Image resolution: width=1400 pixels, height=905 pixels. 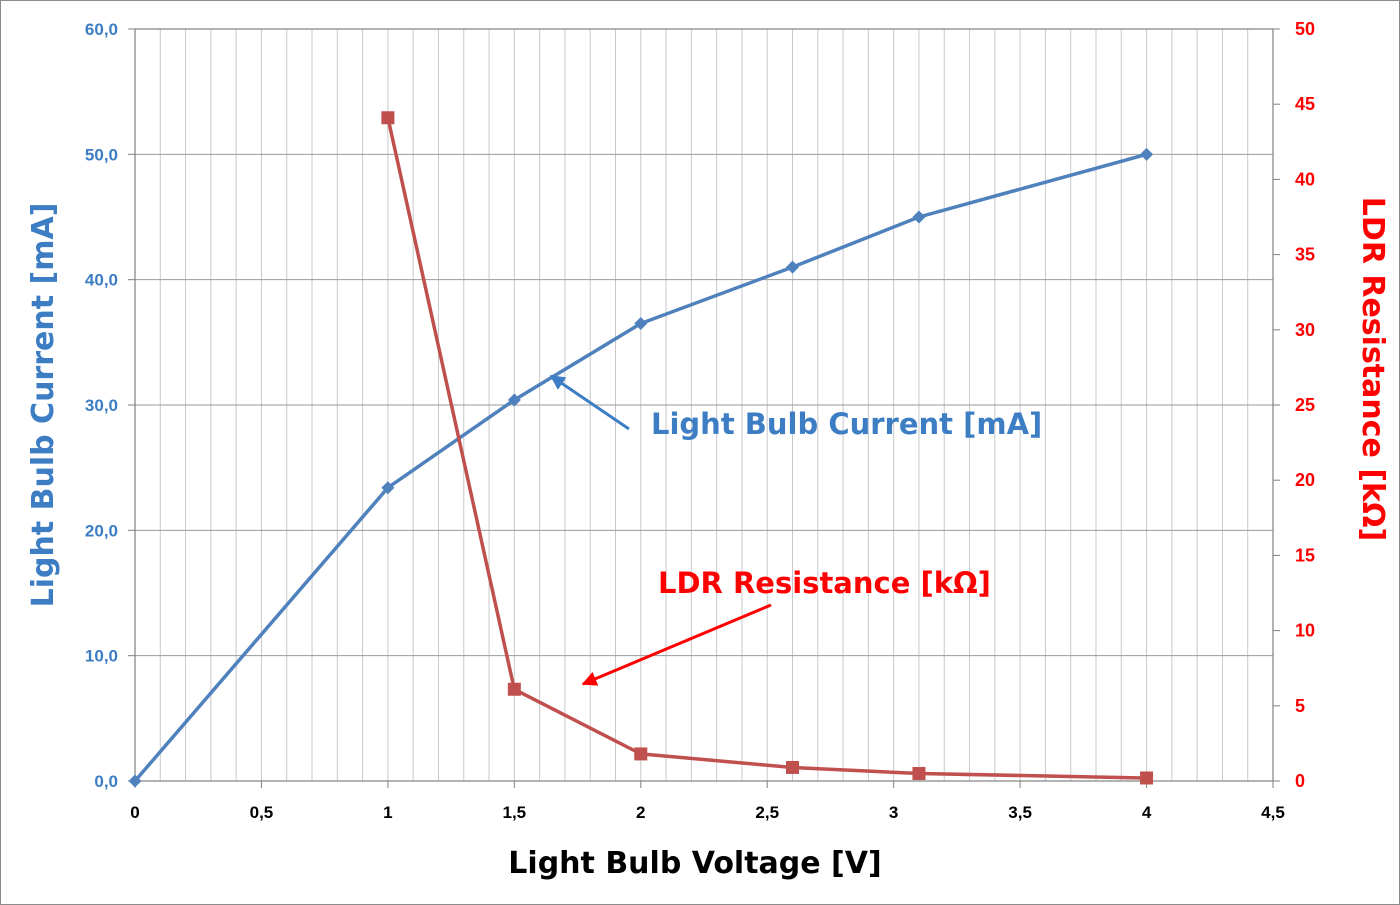 I want to click on y-right-tick-label: 25, so click(x=1305, y=405).